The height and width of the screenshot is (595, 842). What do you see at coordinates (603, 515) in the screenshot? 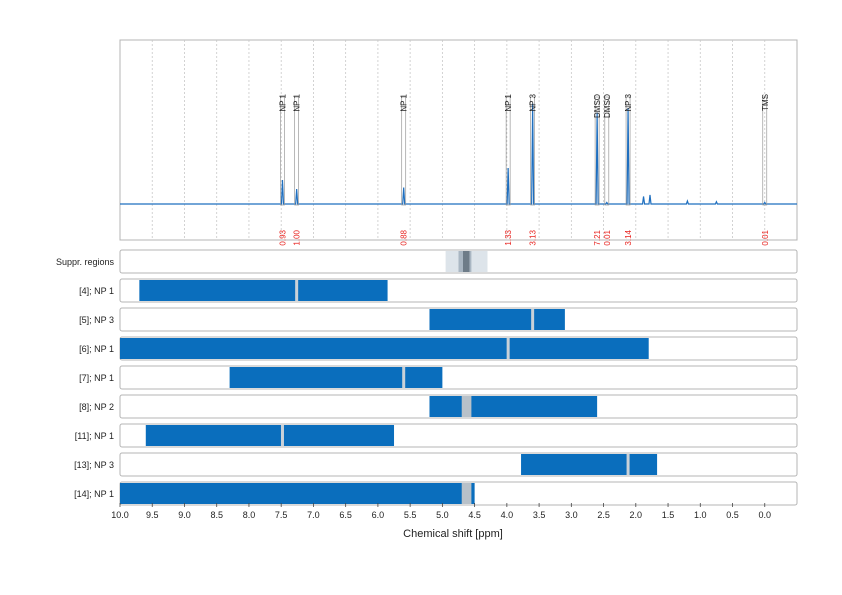
I see `x-tick-label: 2.5` at bounding box center [603, 515].